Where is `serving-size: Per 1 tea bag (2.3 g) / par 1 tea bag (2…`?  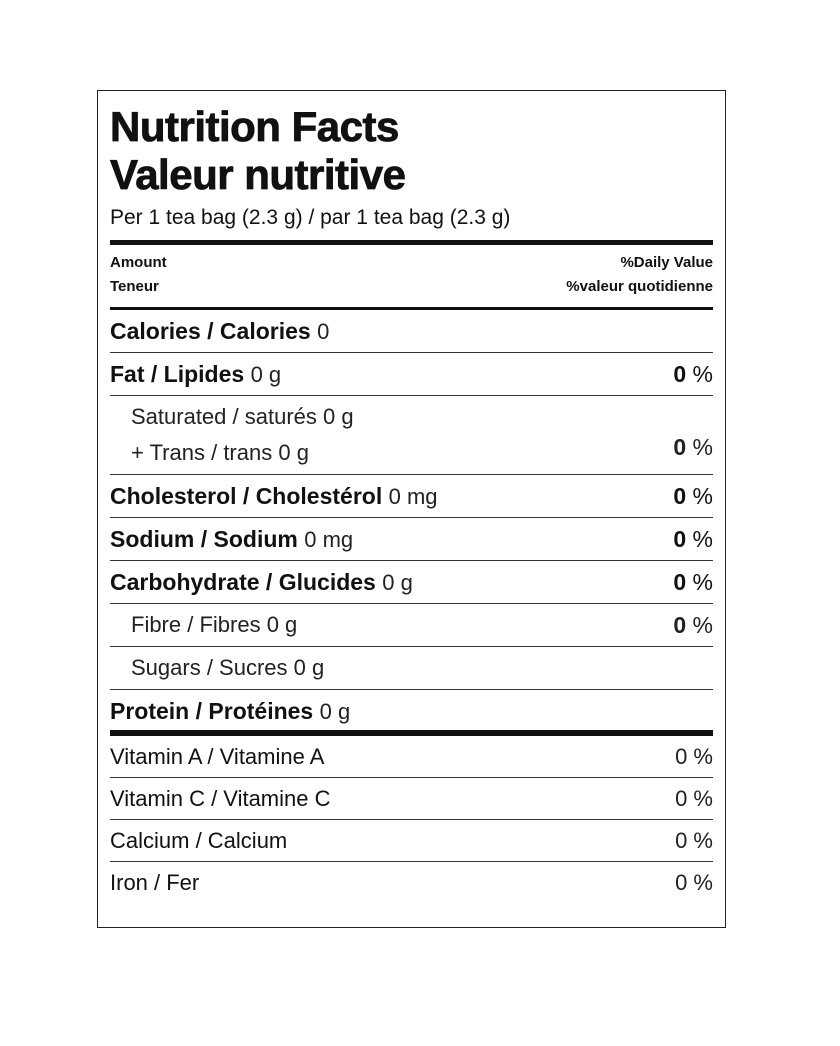
serving-size: Per 1 tea bag (2.3 g) / par 1 tea bag (2… is located at coordinates (411, 224).